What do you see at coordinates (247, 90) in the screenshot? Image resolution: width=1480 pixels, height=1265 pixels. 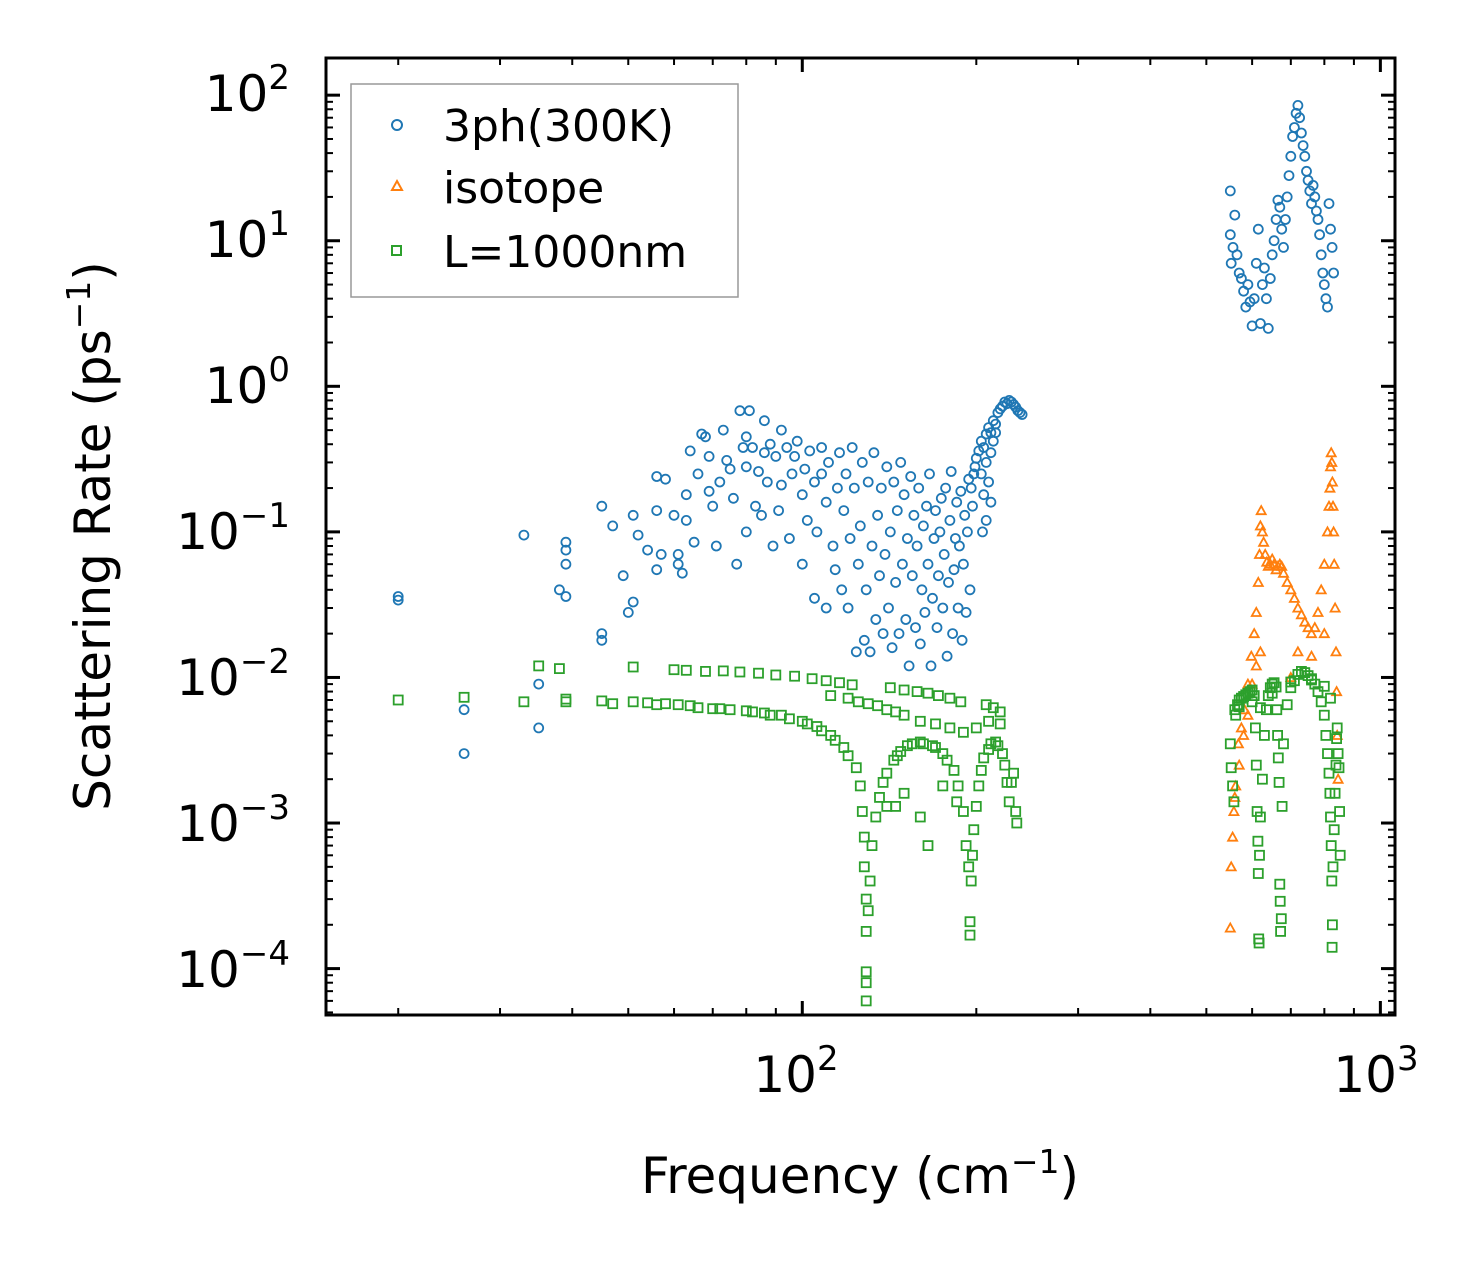 I see `y-tick-label: 10²` at bounding box center [247, 90].